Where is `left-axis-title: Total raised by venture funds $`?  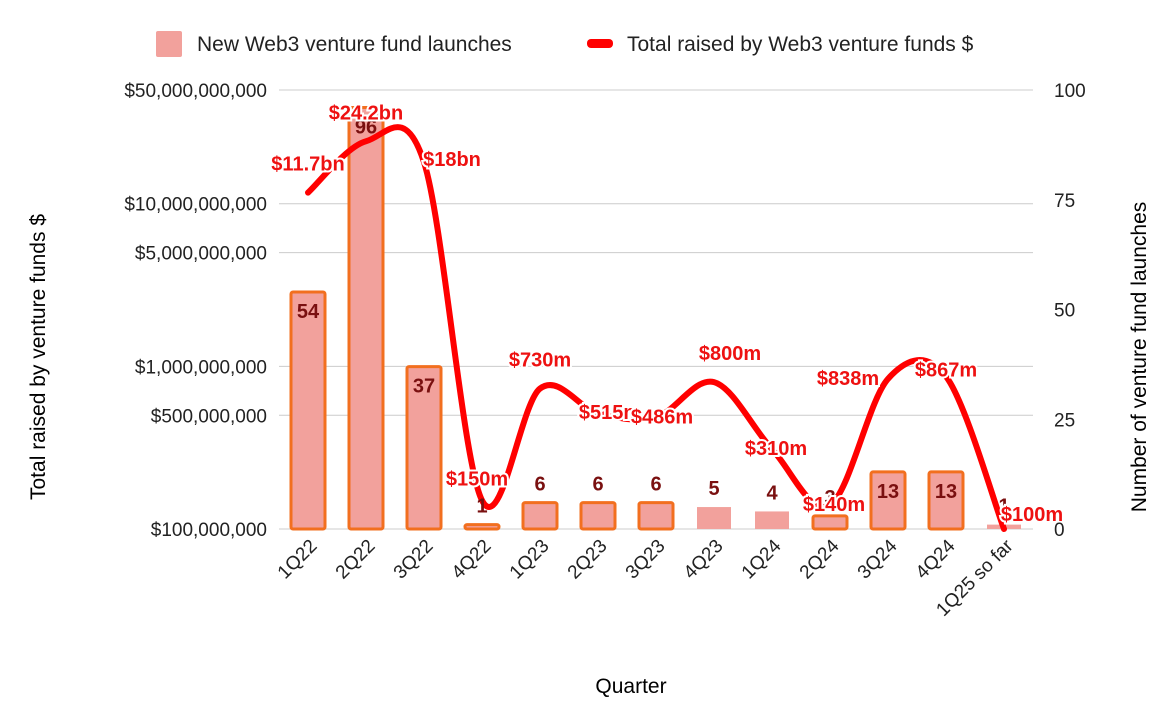
left-axis-title: Total raised by venture funds $ is located at coordinates (38, 357).